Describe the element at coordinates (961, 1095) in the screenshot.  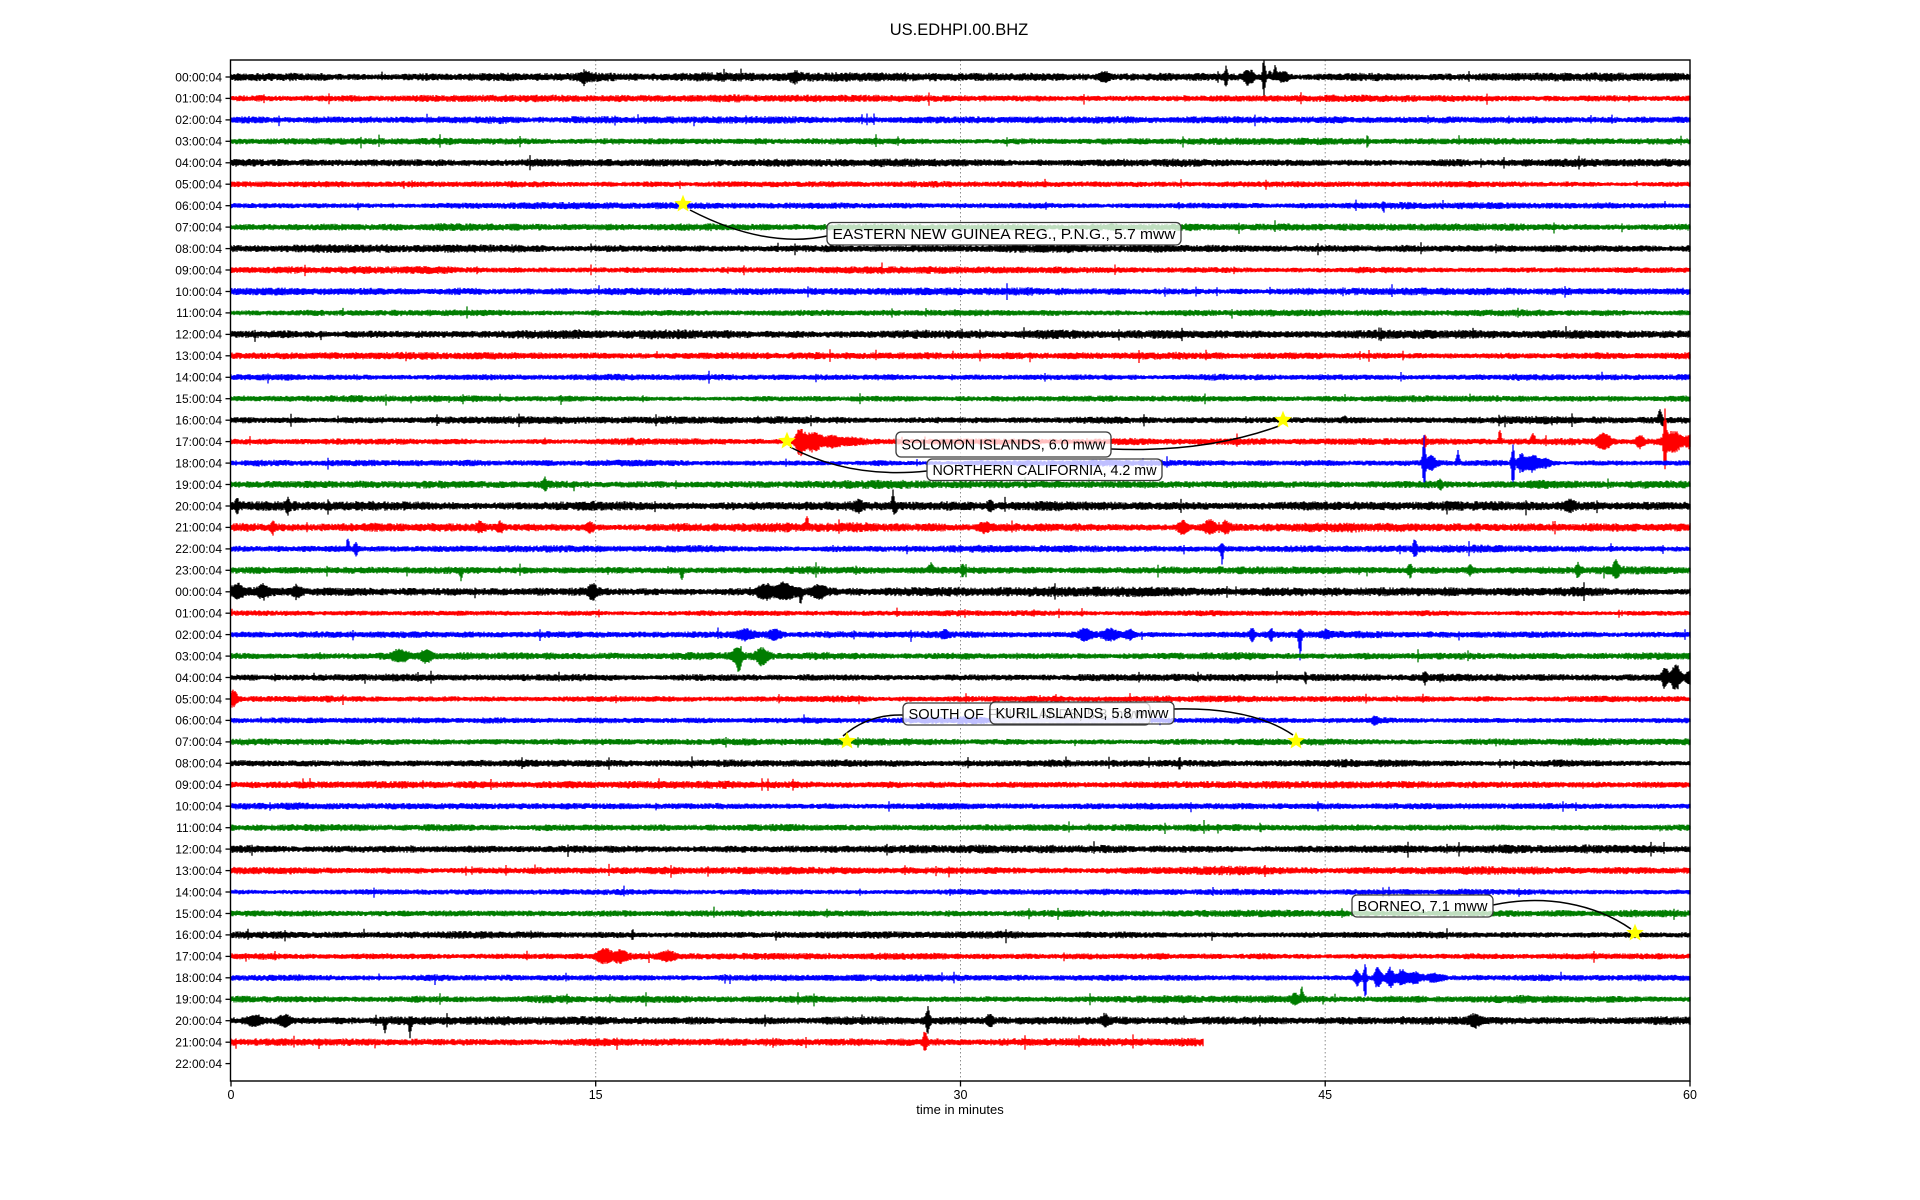
I see `svg-text: 30` at that location.